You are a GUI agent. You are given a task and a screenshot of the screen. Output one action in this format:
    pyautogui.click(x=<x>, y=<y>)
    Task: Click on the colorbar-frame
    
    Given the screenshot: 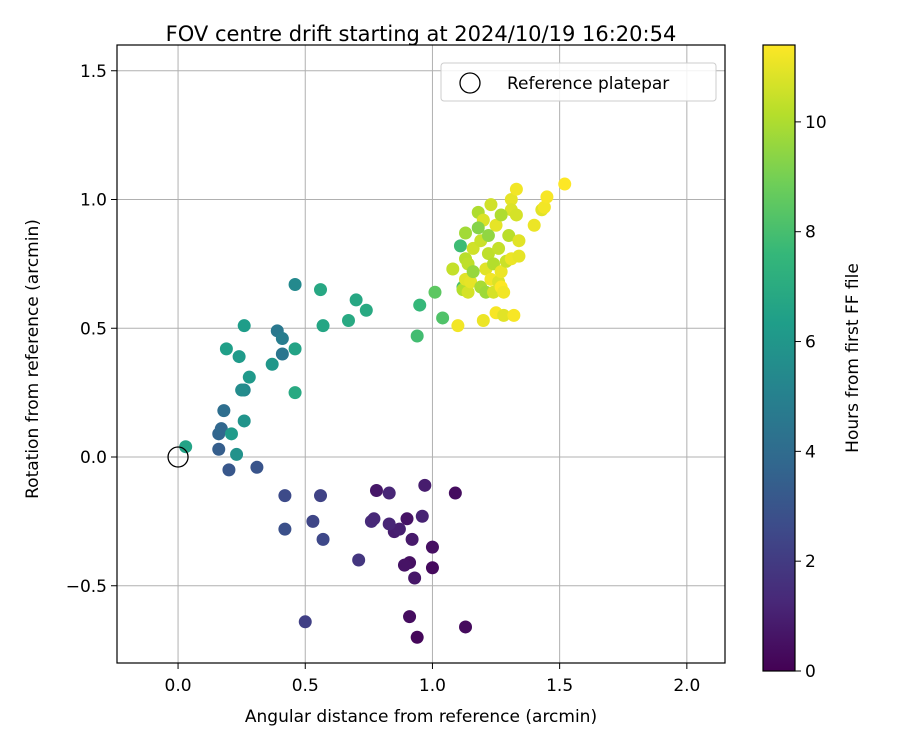 What is the action you would take?
    pyautogui.click(x=779, y=358)
    